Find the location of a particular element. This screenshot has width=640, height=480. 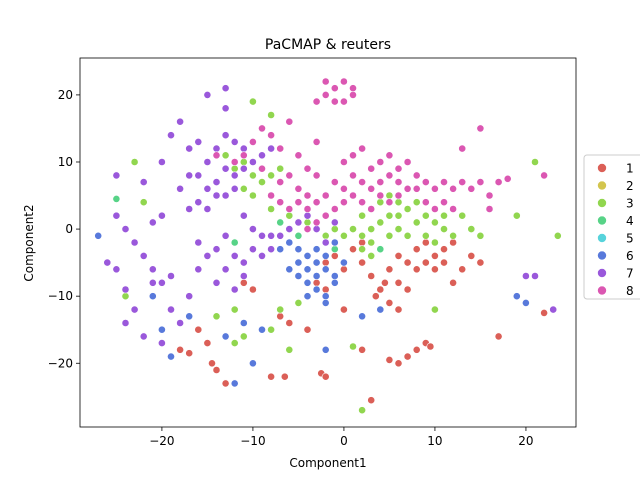

legend-label: 7 is located at coordinates (630, 274).